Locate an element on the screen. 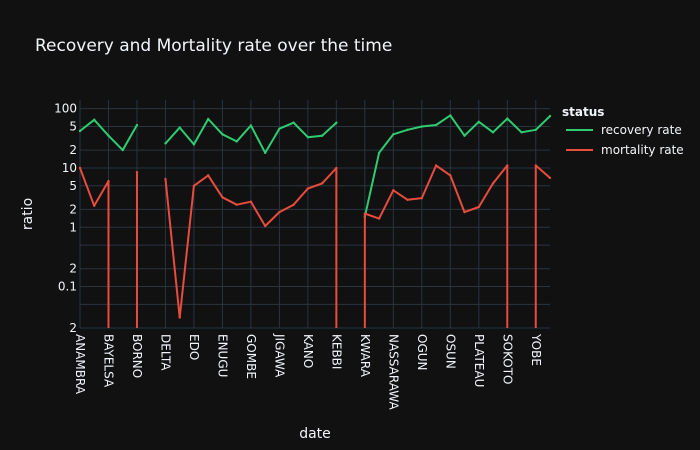  x-tick-label: EDO is located at coordinates (194, 347).